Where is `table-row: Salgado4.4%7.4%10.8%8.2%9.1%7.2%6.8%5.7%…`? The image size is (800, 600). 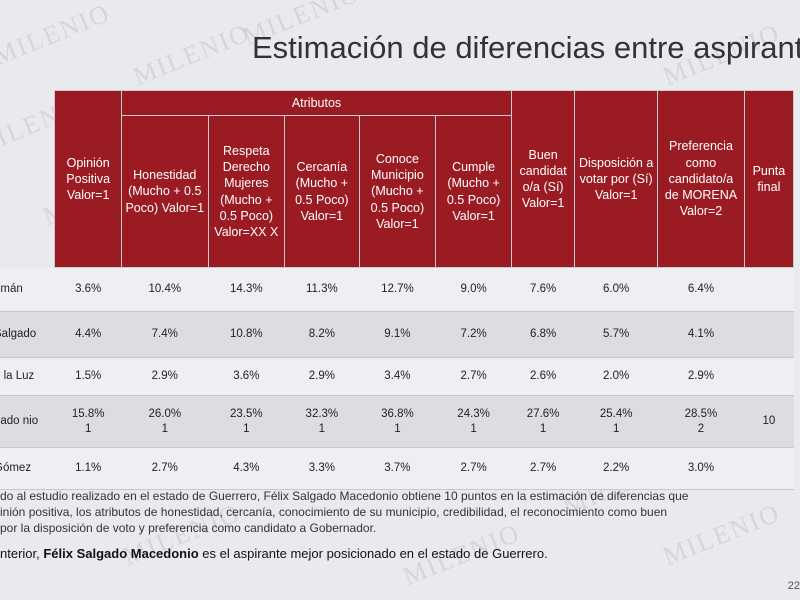 table-row: Salgado4.4%7.4%10.8%8.2%9.1%7.2%6.8%5.7%… is located at coordinates (397, 334).